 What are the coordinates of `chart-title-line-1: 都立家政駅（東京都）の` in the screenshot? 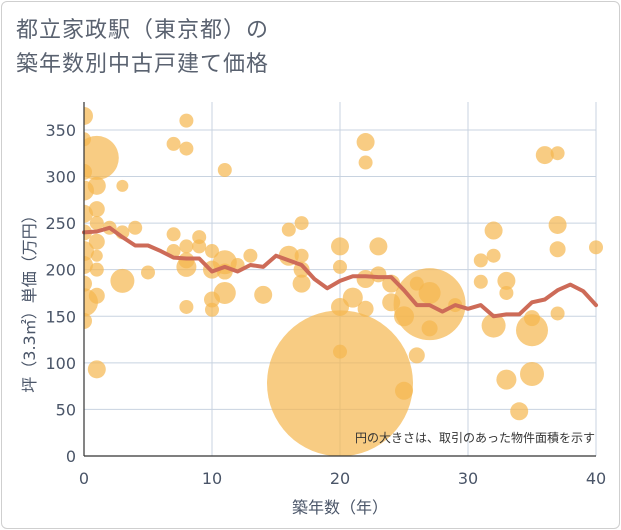 It's located at (143, 30).